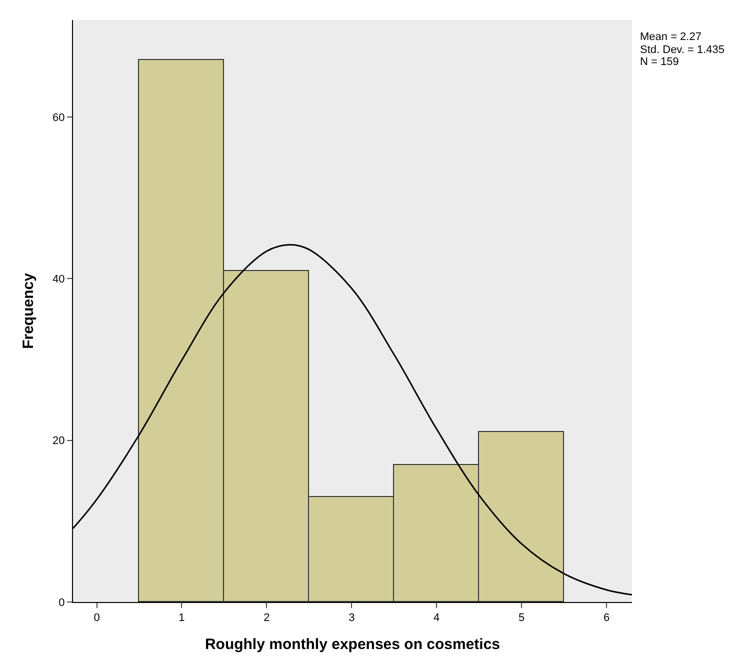 This screenshot has height=667, width=756. Describe the element at coordinates (606, 618) in the screenshot. I see `x-tick-label: 6` at that location.